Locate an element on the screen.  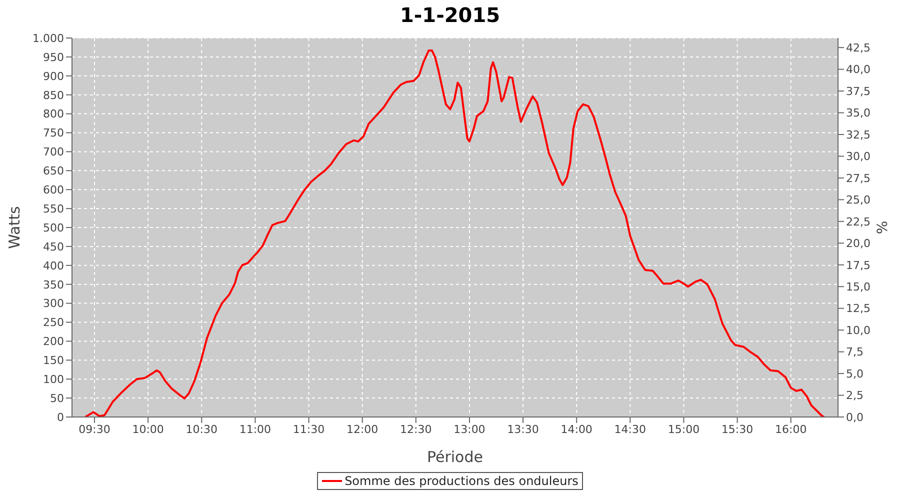
y2-tick-label: 42,5 is located at coordinates (858, 47).